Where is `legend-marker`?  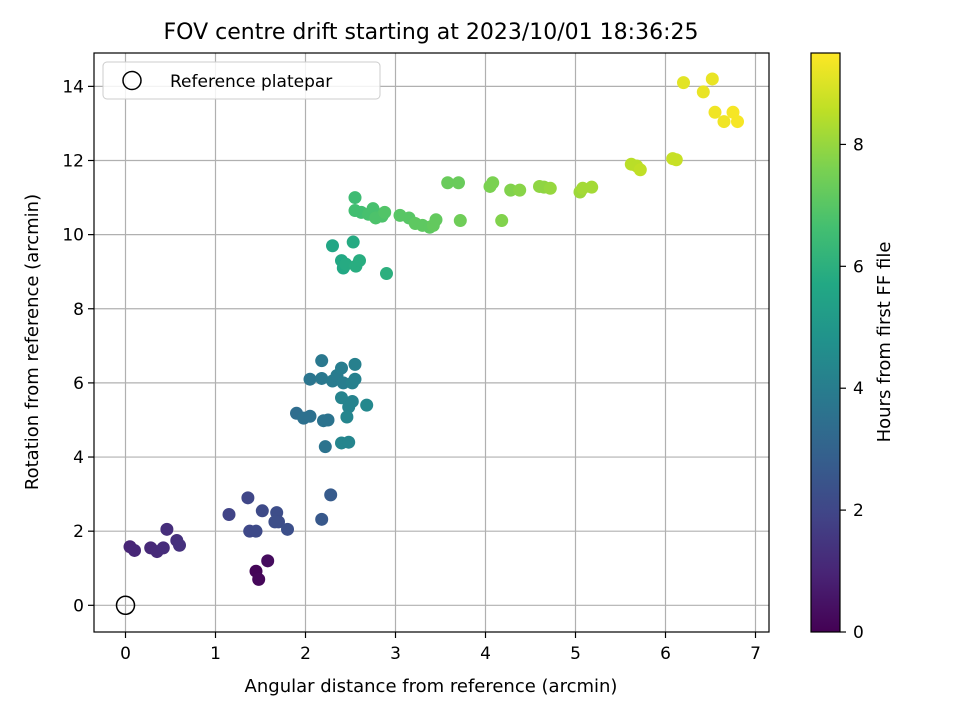 legend-marker is located at coordinates (132, 80).